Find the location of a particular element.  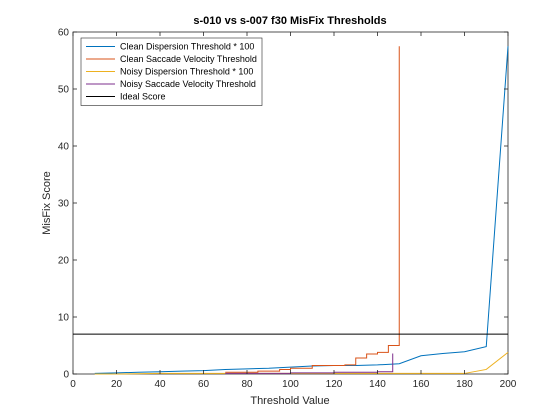

x-tick-label: 60 is located at coordinates (204, 384).